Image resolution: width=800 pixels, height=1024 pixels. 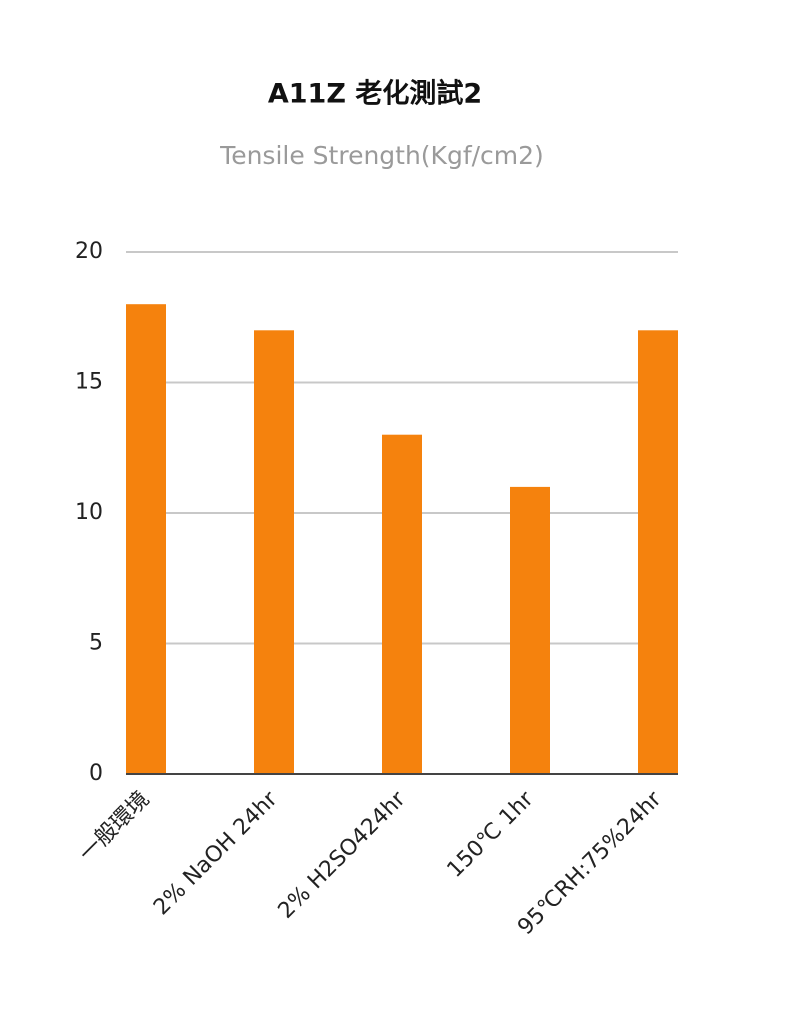 I want to click on y-tick-label: 20, so click(x=89, y=251).